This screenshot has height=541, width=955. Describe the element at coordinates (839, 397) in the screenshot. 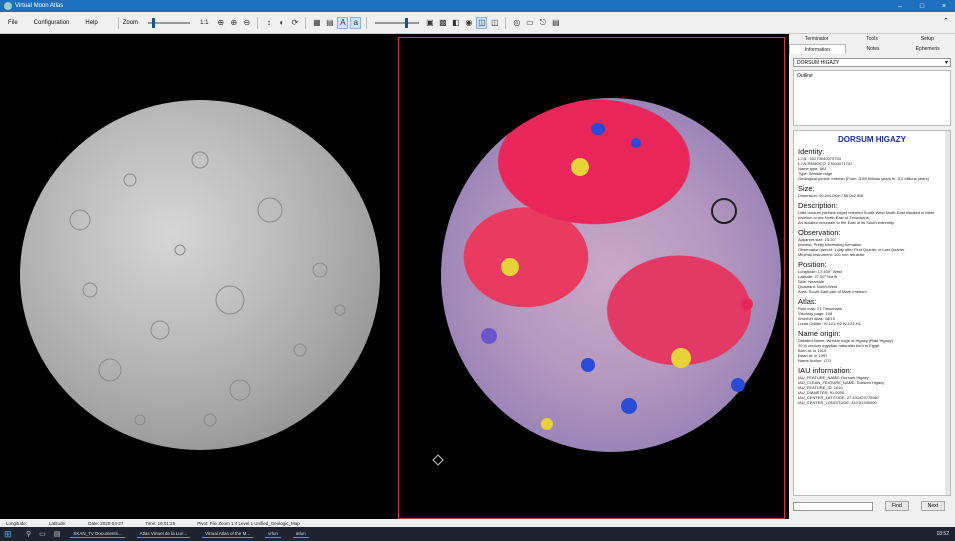

I see `info-line: IAU_CENTER_LATITUDE: 27.431423779987` at that location.